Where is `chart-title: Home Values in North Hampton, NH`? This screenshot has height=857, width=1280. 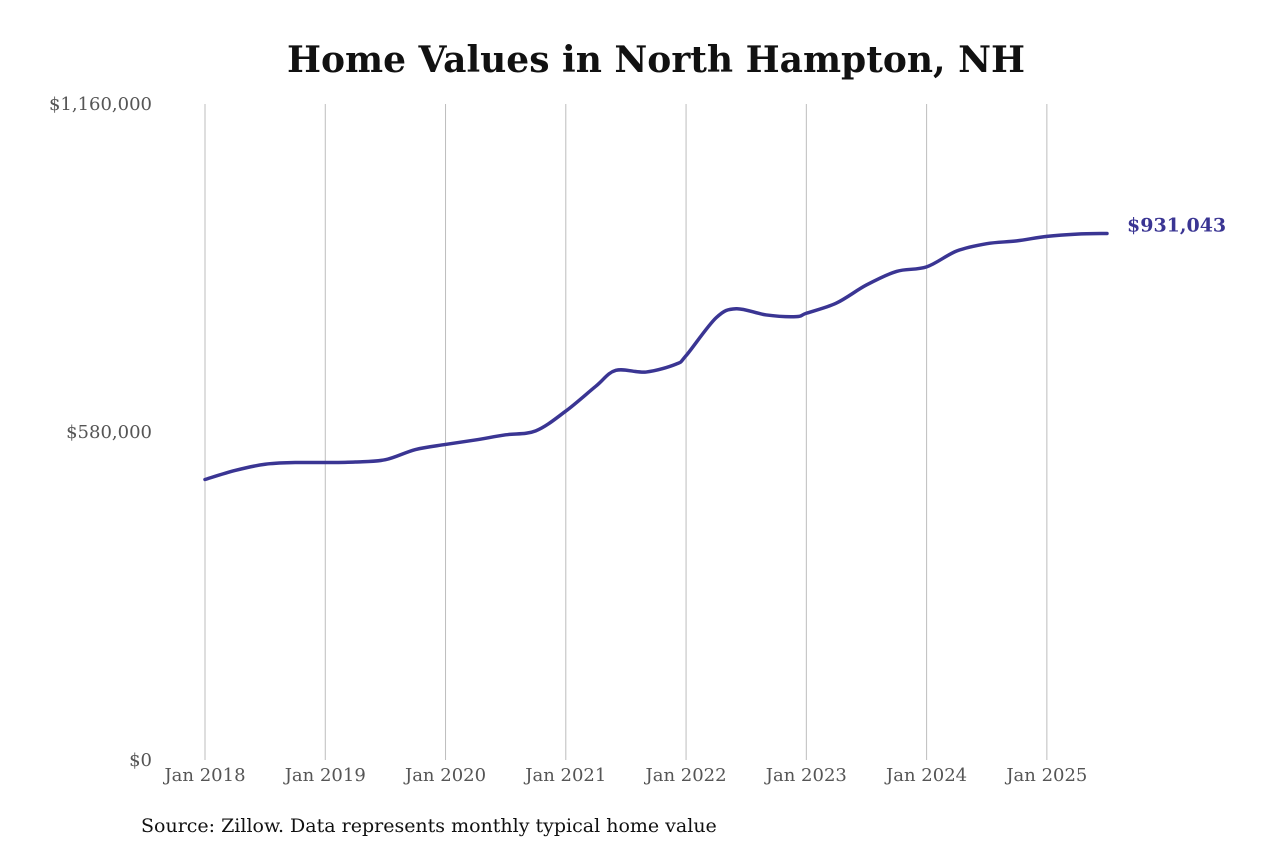 chart-title: Home Values in North Hampton, NH is located at coordinates (656, 60).